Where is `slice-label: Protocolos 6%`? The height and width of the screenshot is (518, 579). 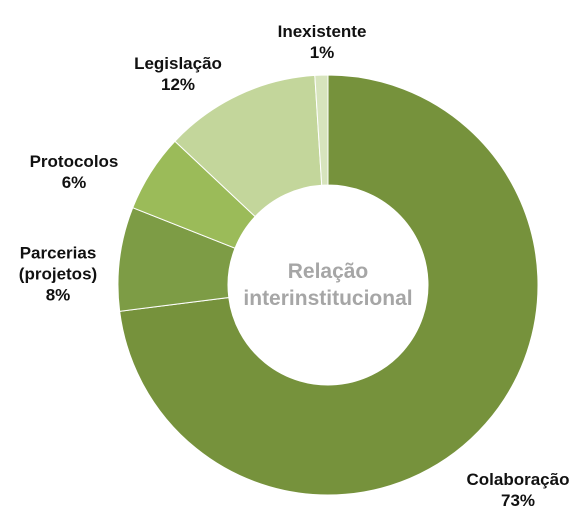 slice-label: Protocolos 6% is located at coordinates (74, 172).